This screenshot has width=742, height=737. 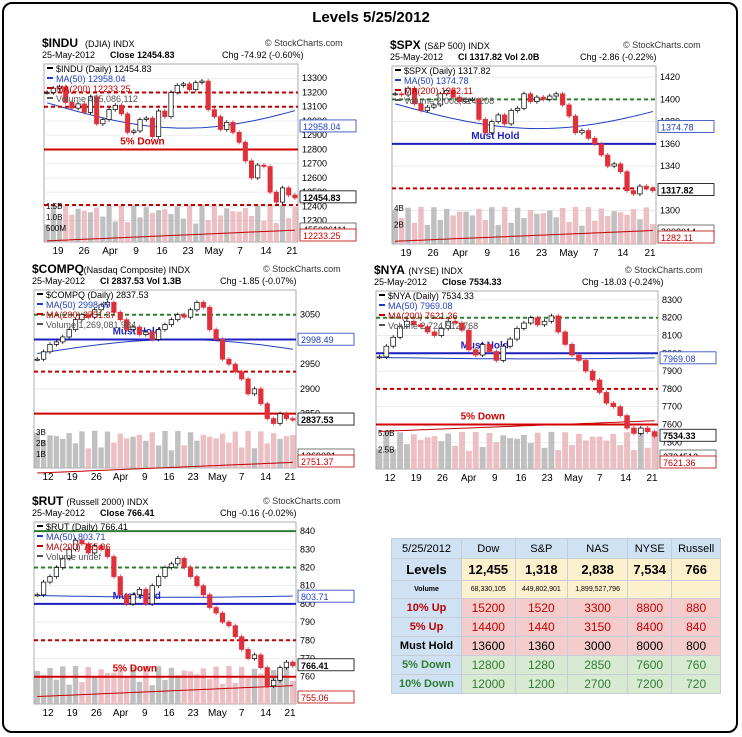 What do you see at coordinates (696, 608) in the screenshot?
I see `table-cell: 880` at bounding box center [696, 608].